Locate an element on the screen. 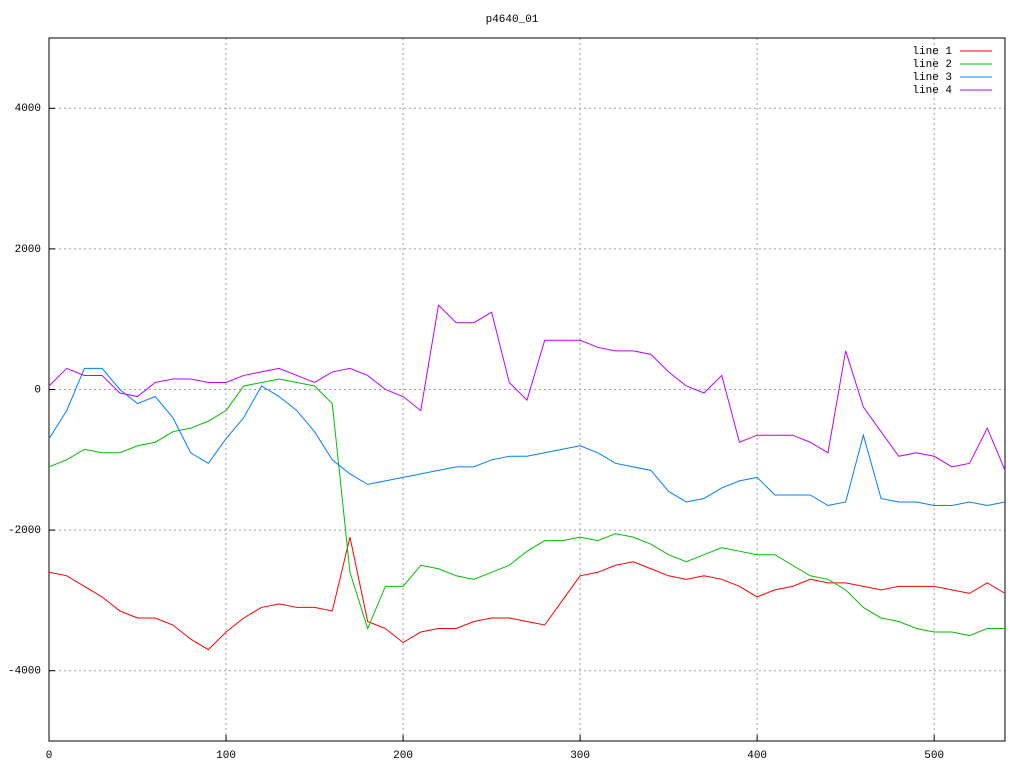 The height and width of the screenshot is (773, 1024). y-tick-label: -4000 is located at coordinates (24, 672).